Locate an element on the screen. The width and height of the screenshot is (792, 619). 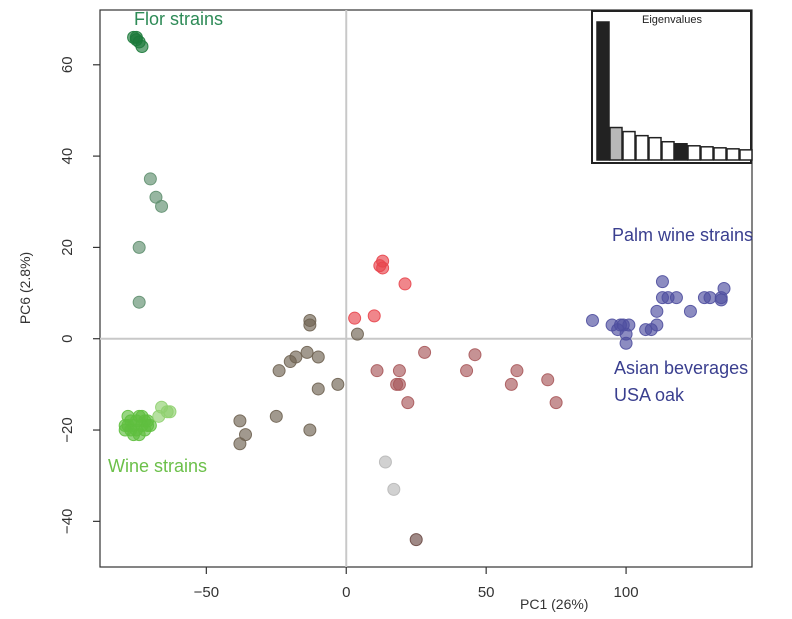
y-axis-ticks: −40 −20 0 20 40 60 is located at coordinates (79, 295).